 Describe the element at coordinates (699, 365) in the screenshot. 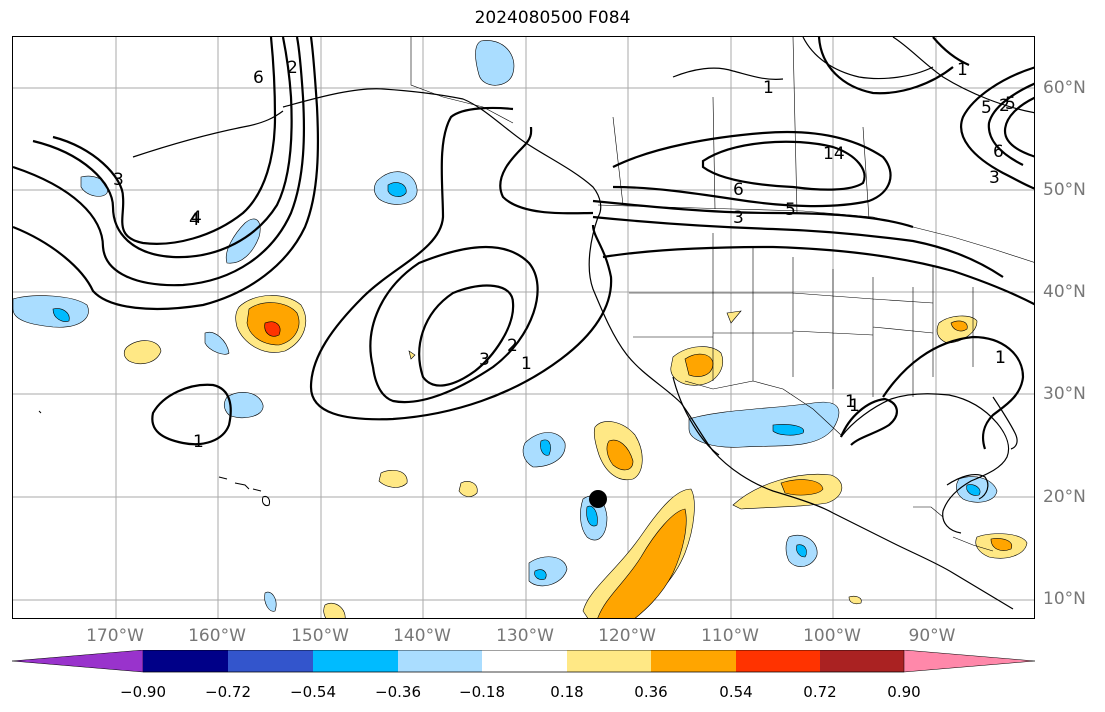

I see `shade-pos-sw-ca-core` at that location.